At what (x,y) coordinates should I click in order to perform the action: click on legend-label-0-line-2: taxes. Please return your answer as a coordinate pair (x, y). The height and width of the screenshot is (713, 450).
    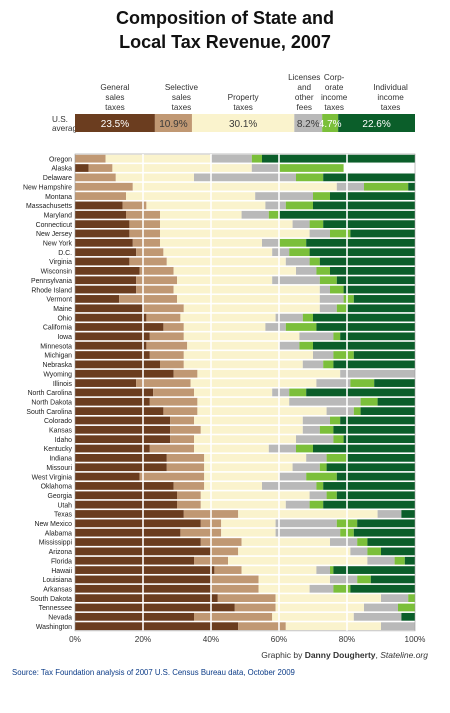
    Looking at the image, I should click on (115, 107).